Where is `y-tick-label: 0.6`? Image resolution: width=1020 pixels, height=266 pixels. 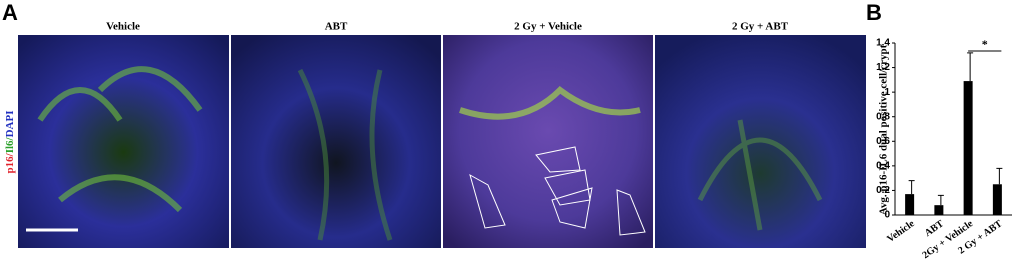
y-tick-label: 0.6 is located at coordinates (883, 141).